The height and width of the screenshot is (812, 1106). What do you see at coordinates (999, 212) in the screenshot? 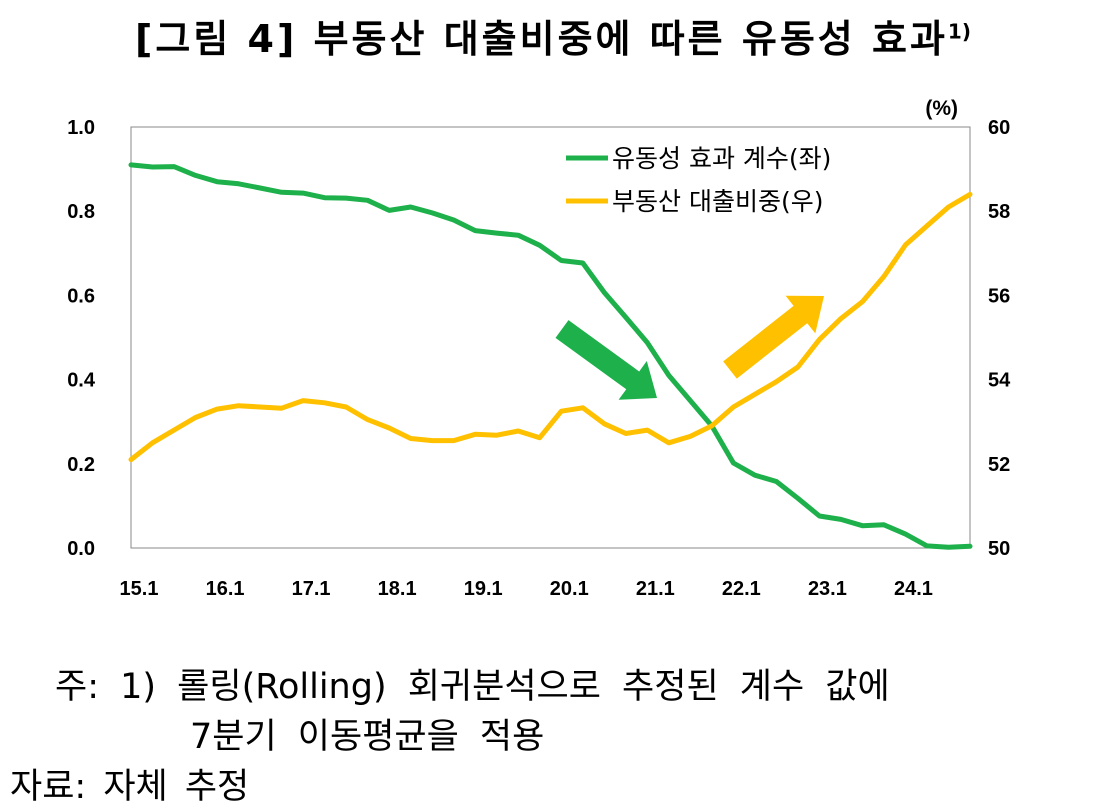
I see `y-right-tick-label: 58` at bounding box center [999, 212].